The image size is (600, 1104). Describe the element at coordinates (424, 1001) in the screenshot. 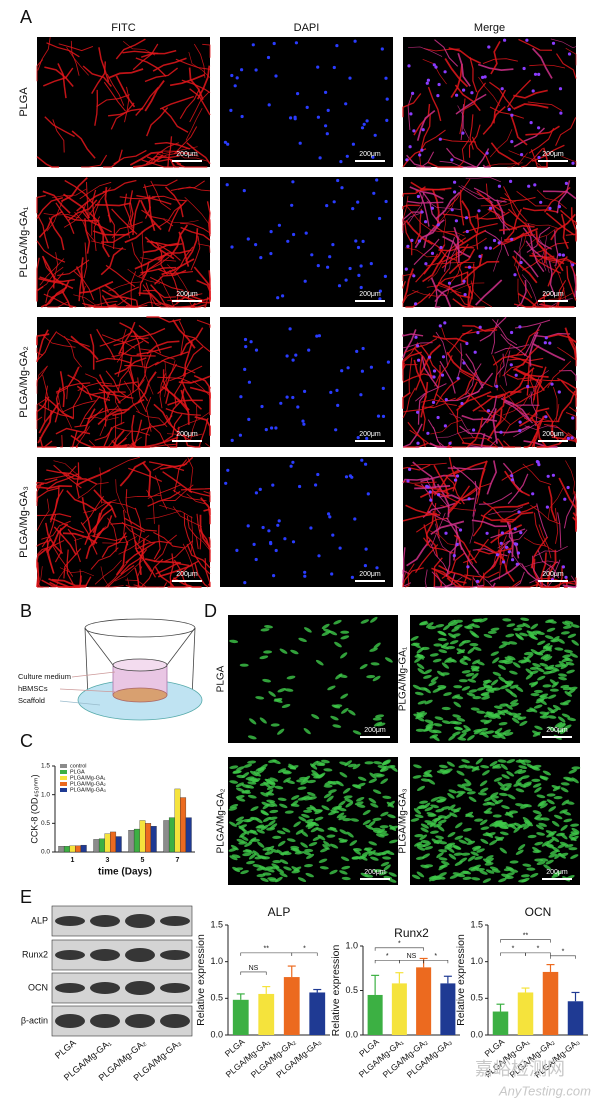

I see `bar` at that location.